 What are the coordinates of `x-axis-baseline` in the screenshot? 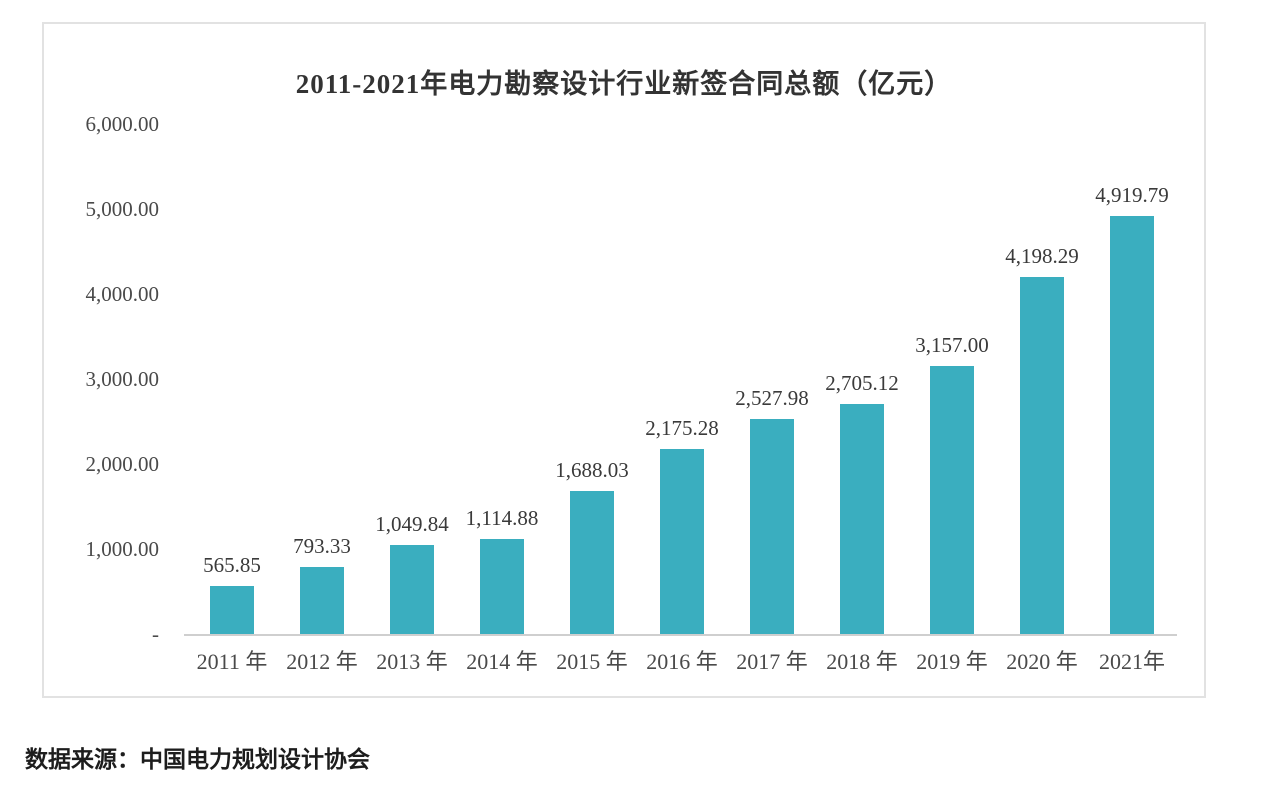 It's located at (680, 635).